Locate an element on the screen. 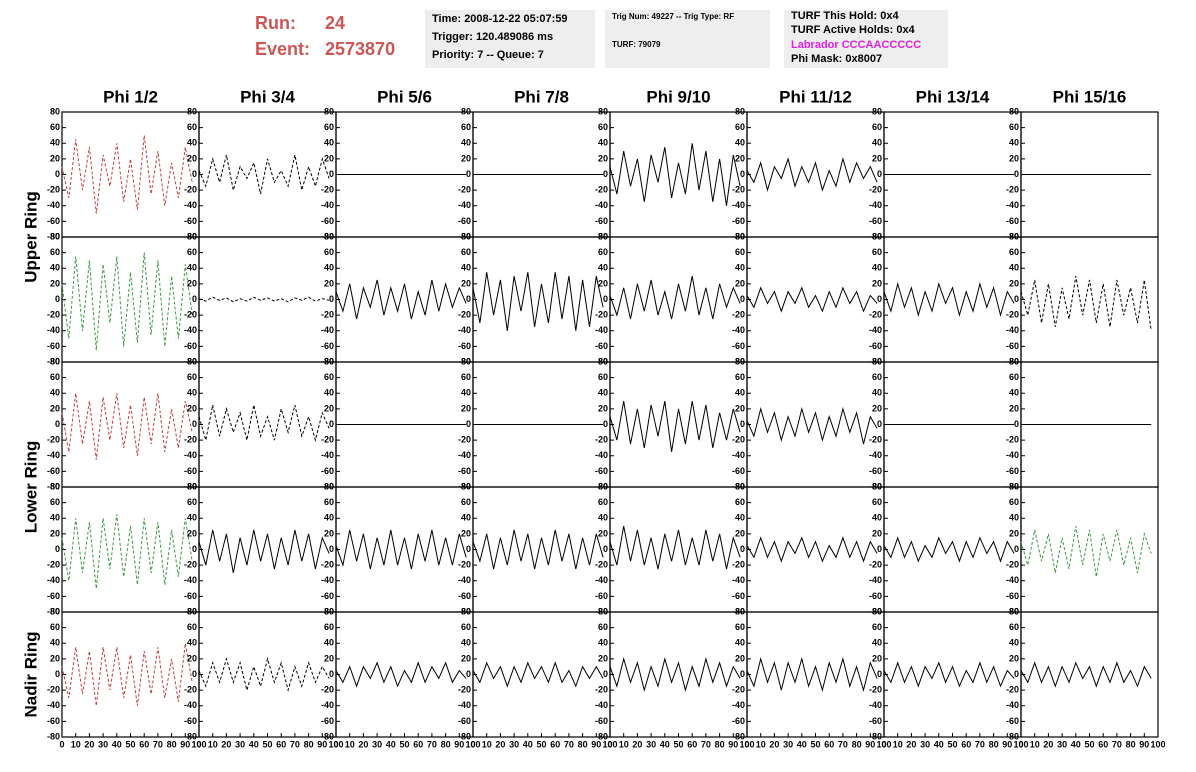 The height and width of the screenshot is (772, 1196). x-tick-label: 0 is located at coordinates (335, 744).